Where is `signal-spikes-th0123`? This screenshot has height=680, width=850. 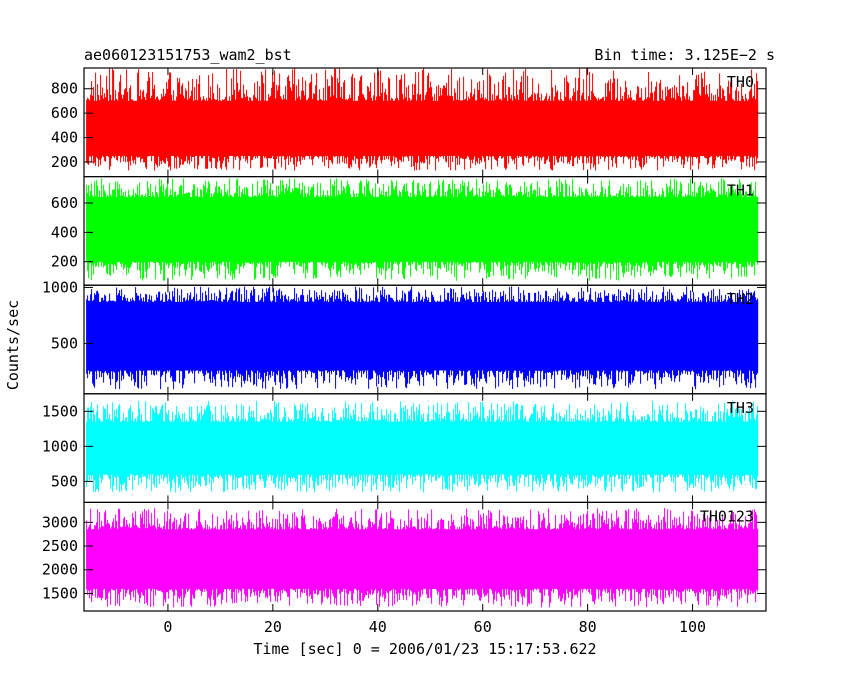 signal-spikes-th0123 is located at coordinates (422, 558).